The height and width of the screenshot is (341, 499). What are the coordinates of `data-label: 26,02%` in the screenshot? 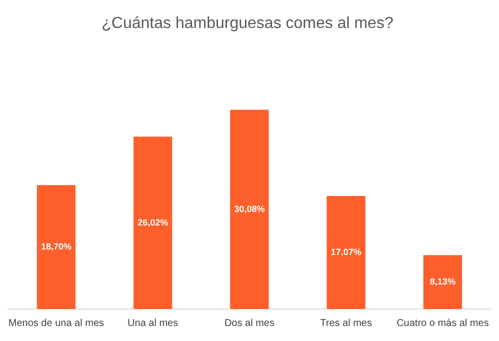 It's located at (153, 222).